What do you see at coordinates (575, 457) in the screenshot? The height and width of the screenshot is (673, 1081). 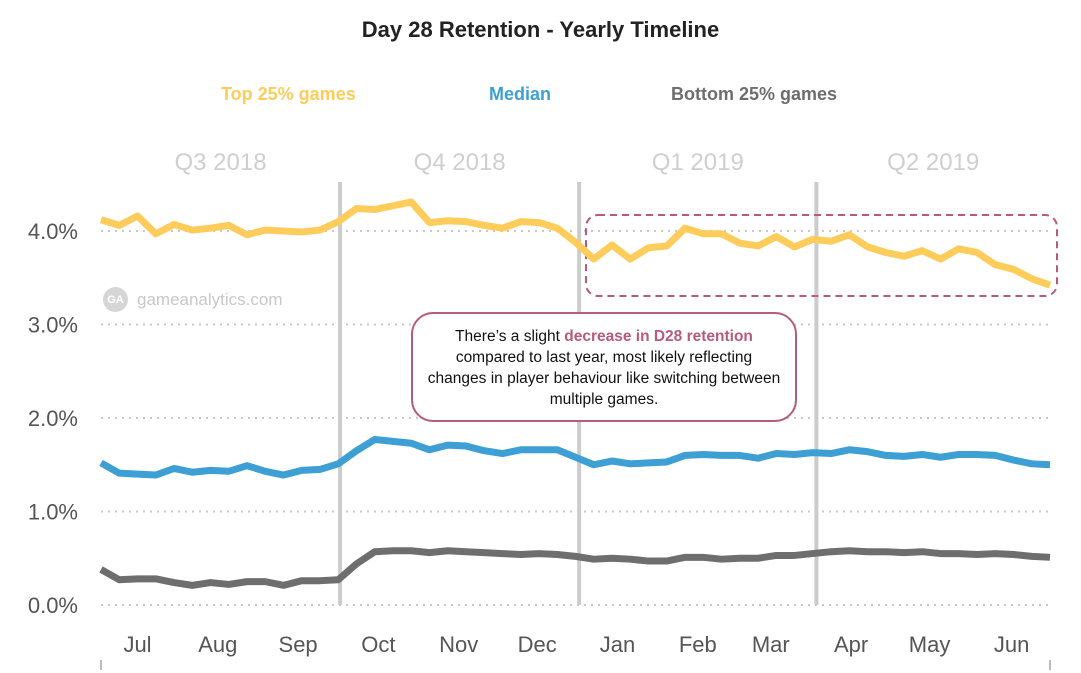 I see `series-line-median` at bounding box center [575, 457].